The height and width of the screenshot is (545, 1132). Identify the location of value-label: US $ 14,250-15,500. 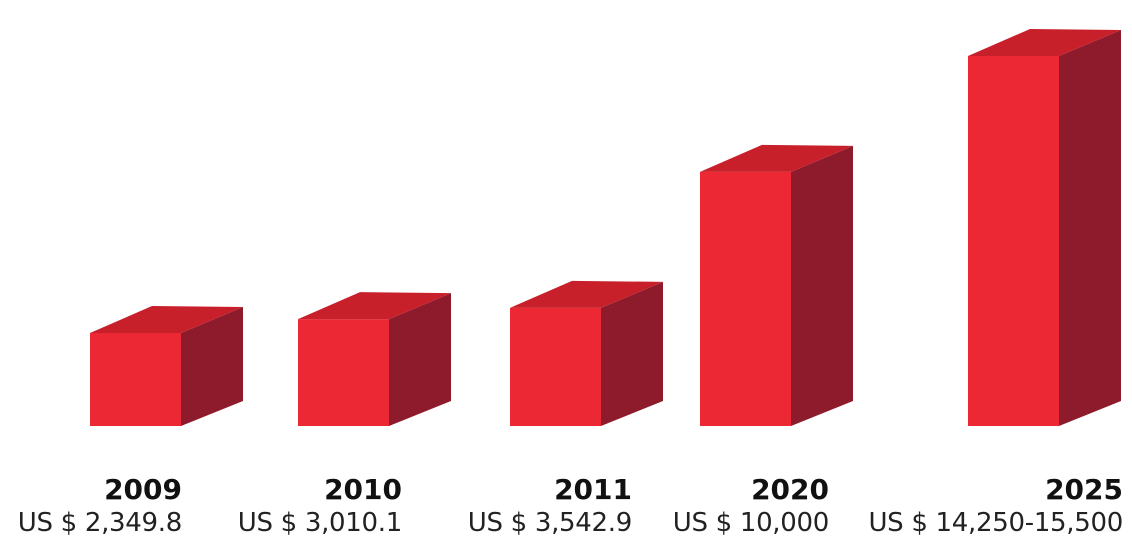
(995, 523).